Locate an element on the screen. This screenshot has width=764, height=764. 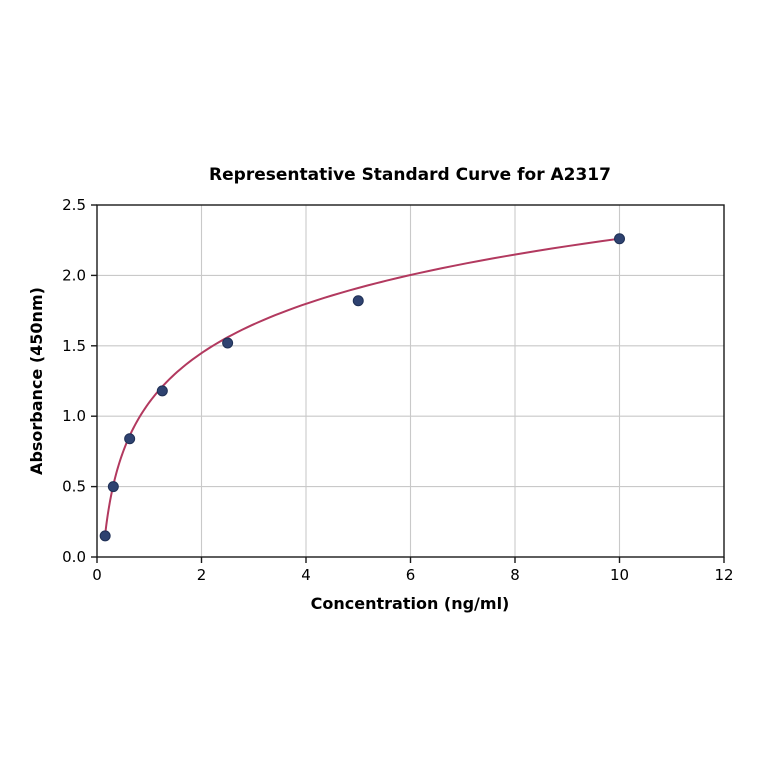
y-tick-label: 1.0 is located at coordinates (74, 416).